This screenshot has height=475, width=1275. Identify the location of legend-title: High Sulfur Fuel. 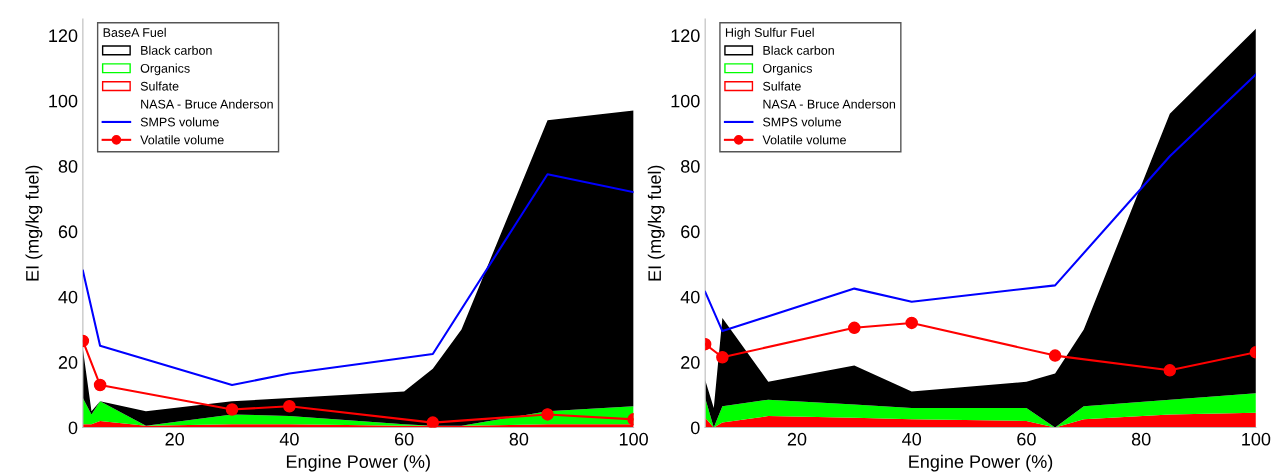
(769, 33).